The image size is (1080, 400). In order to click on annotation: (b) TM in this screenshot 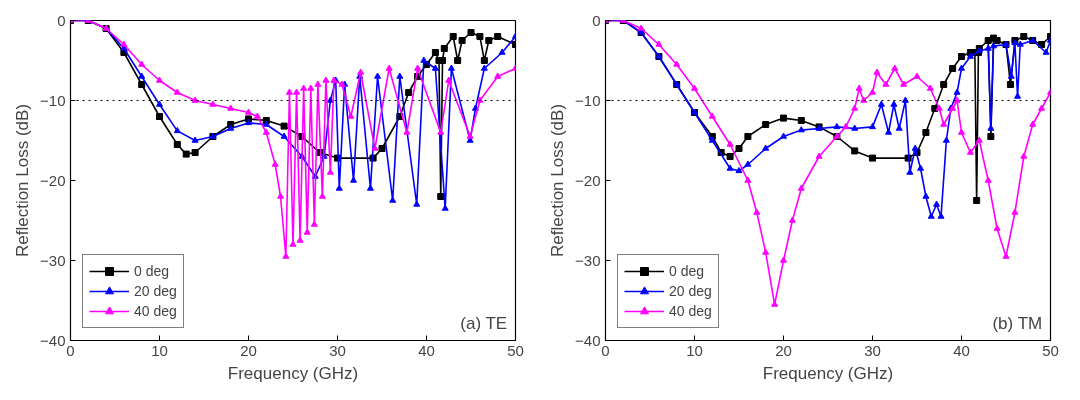, I will do `click(1017, 323)`.